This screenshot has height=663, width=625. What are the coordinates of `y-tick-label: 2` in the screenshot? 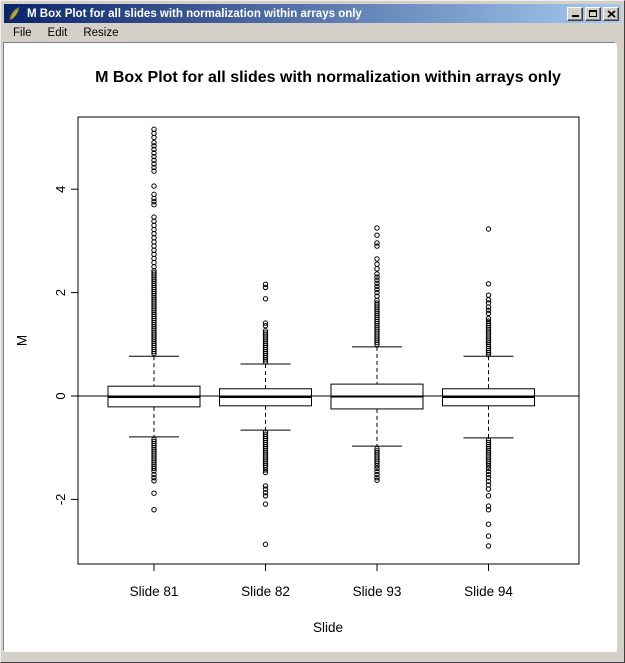 It's located at (60, 292).